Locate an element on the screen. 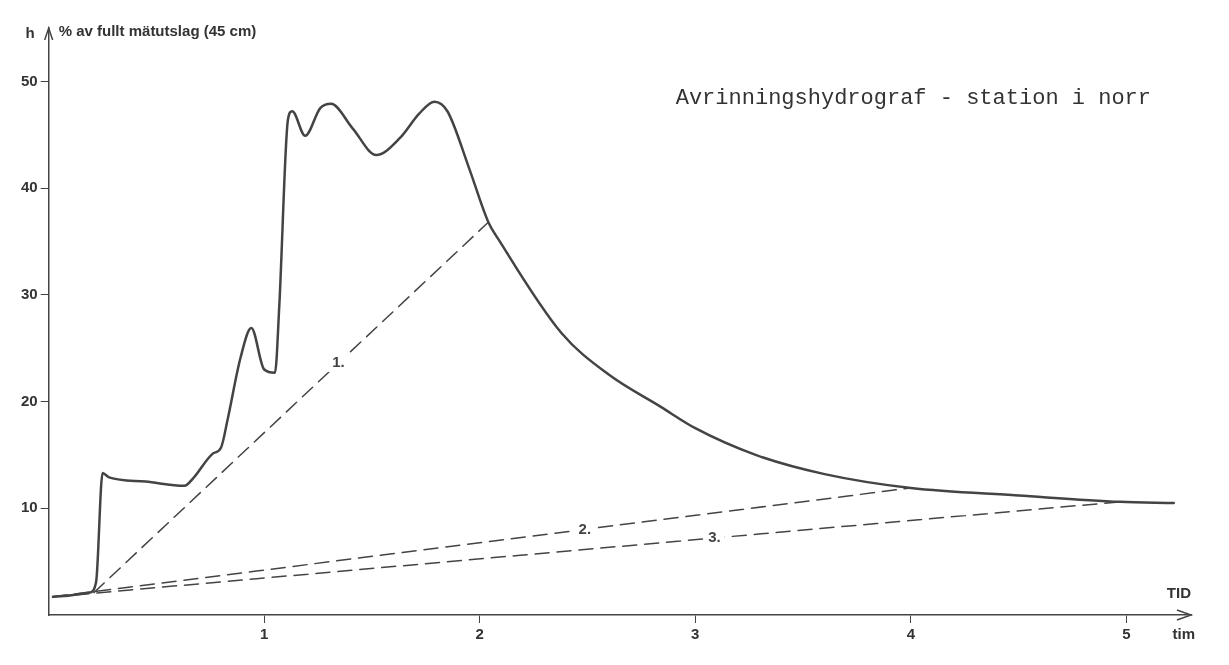 This screenshot has width=1229, height=665. y-tick-label: 40 is located at coordinates (29, 187).